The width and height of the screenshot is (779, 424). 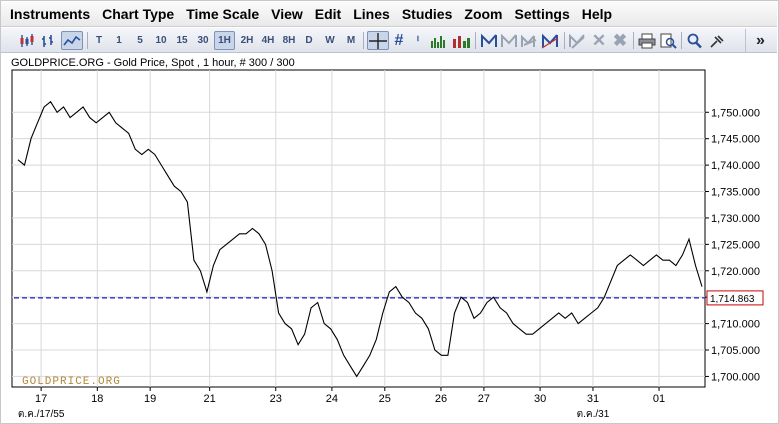 I want to click on x-tick-label: 23, so click(x=276, y=399).